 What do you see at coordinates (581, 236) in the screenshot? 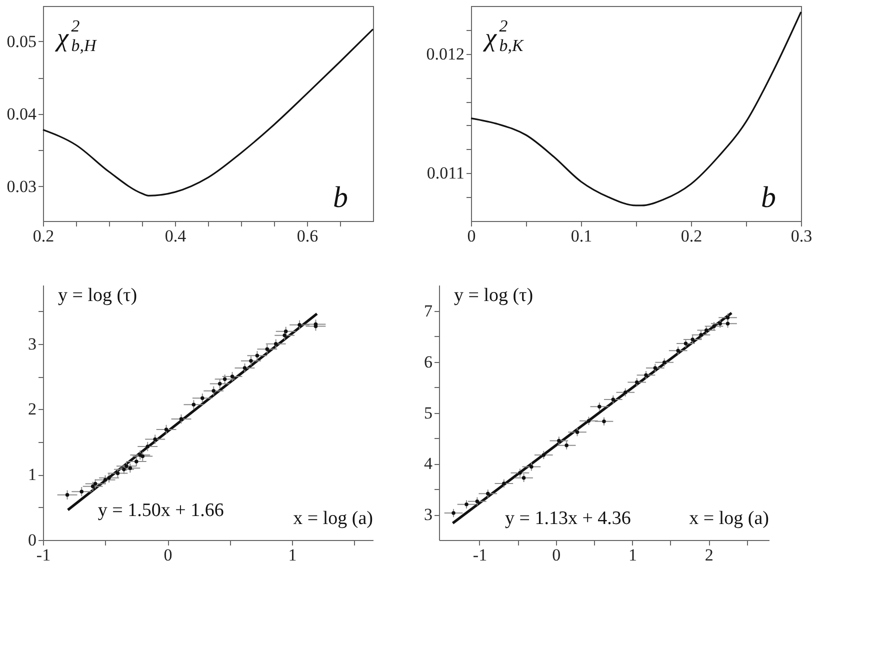
I see `x-tick-label: 0.1` at bounding box center [581, 236].